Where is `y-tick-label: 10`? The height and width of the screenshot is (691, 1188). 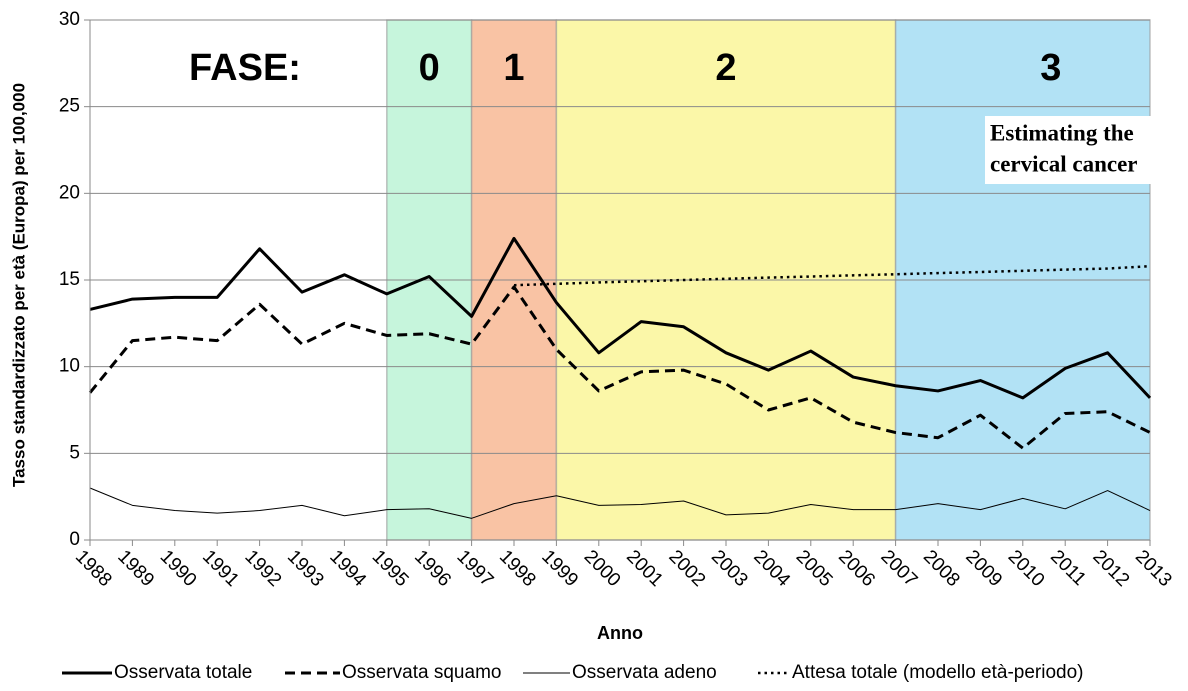
y-tick-label: 10 is located at coordinates (69, 366).